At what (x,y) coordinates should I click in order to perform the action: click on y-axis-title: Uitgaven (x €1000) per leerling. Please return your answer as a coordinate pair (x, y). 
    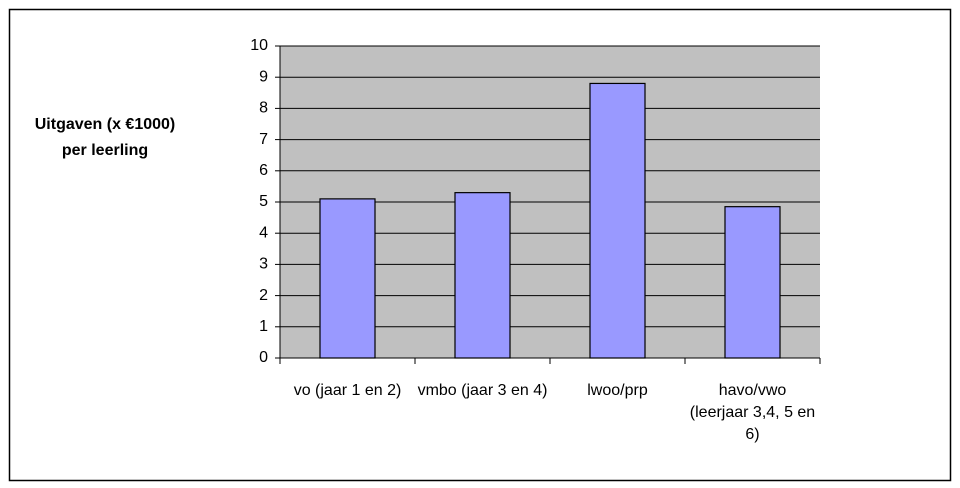
    Looking at the image, I should click on (105, 137).